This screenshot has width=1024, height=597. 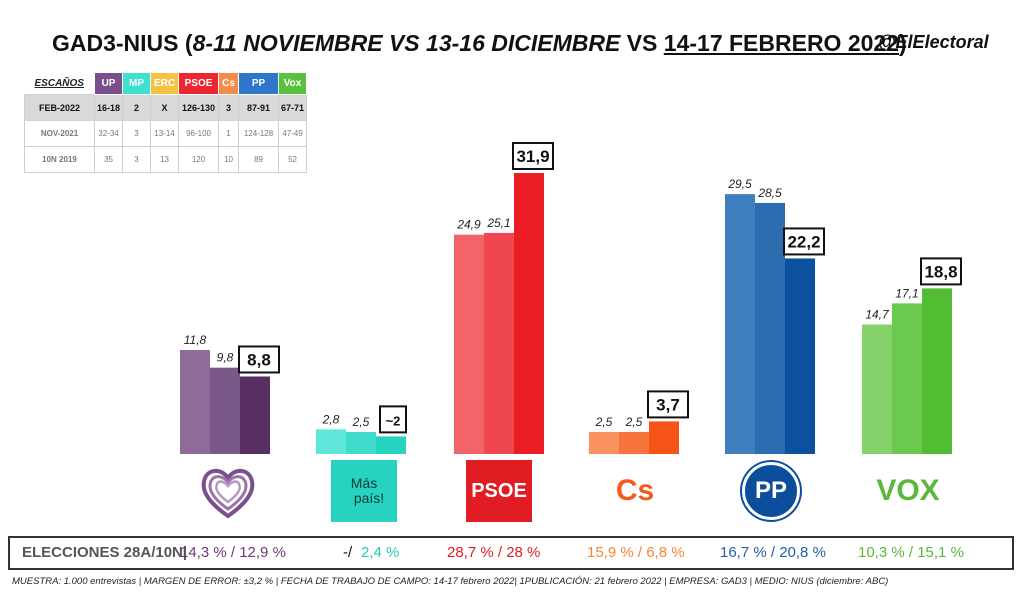 I want to click on data-label: 25,1, so click(x=498, y=223).